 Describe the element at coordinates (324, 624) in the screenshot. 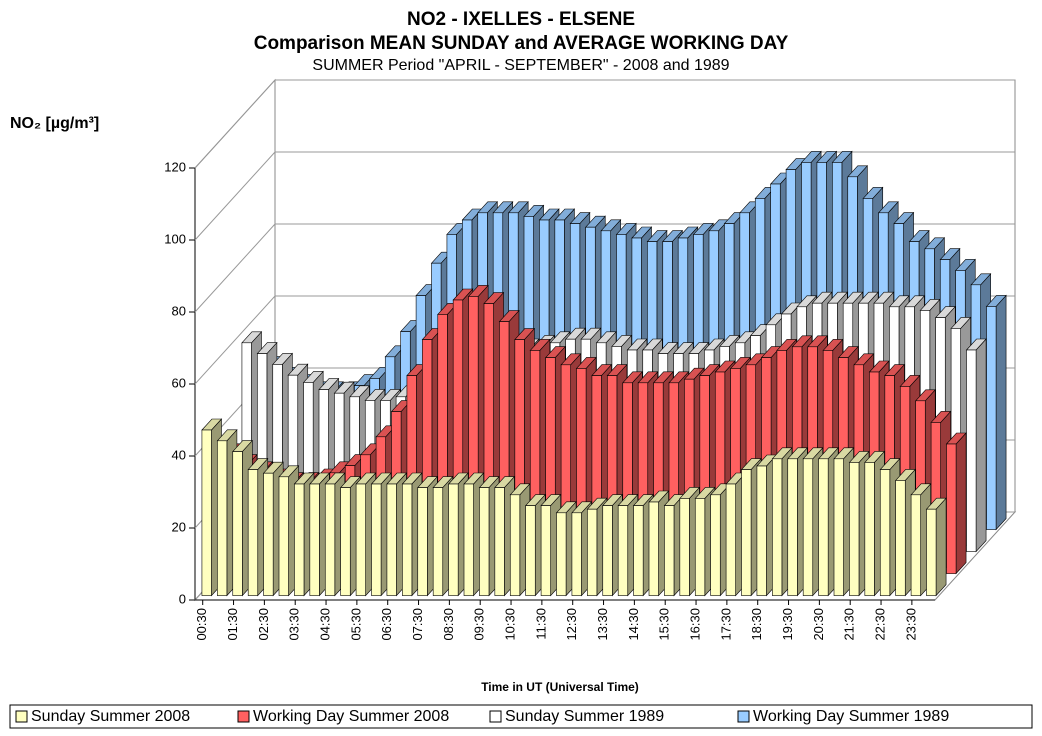

I see `x-tick-label: 04:30` at that location.